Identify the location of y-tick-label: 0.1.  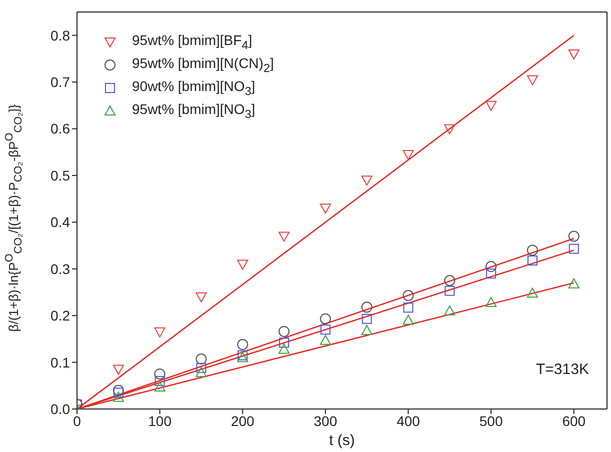
(60, 362).